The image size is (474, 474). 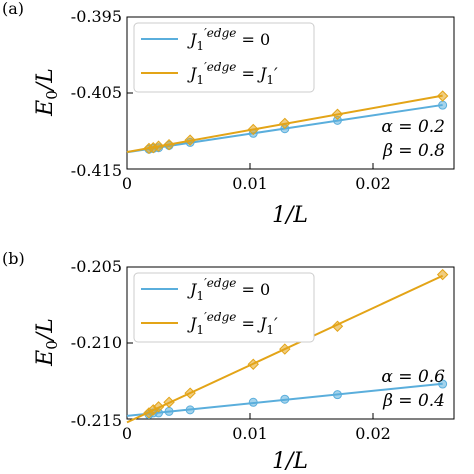 I want to click on y-tick-label-a-top: -0.395, so click(x=96, y=16).